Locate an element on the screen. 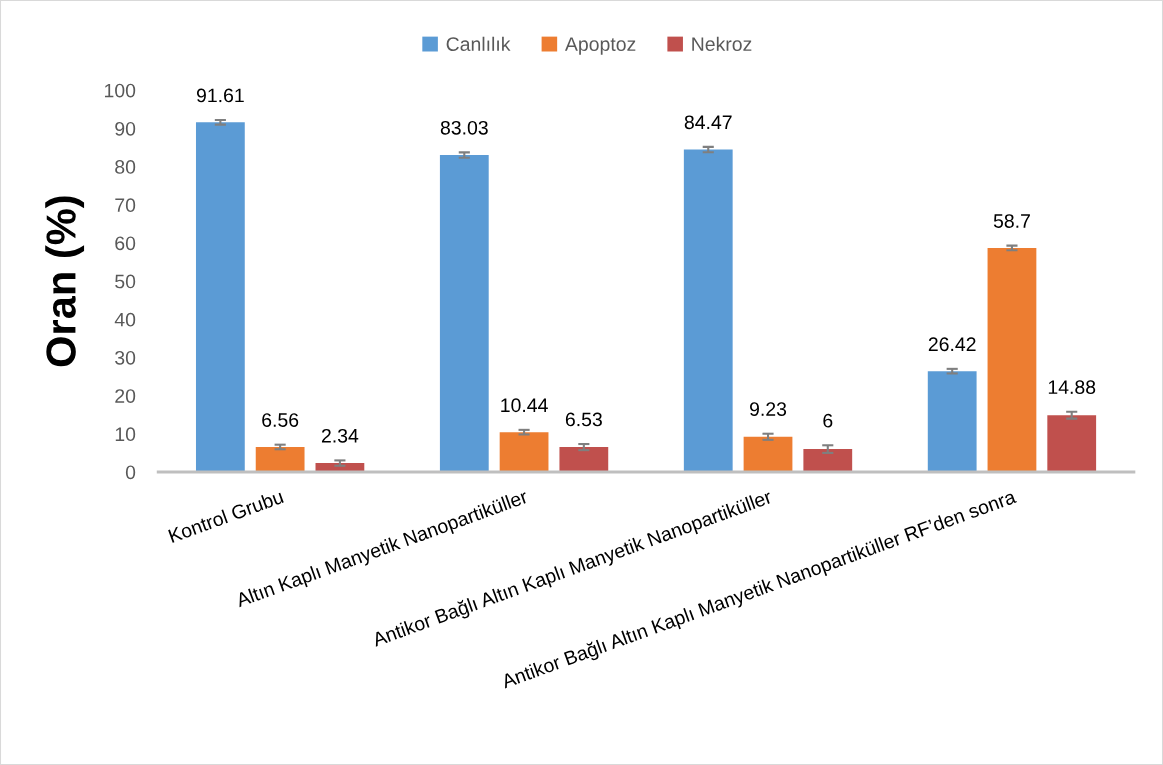  data-label: 58.7 is located at coordinates (1011, 221).